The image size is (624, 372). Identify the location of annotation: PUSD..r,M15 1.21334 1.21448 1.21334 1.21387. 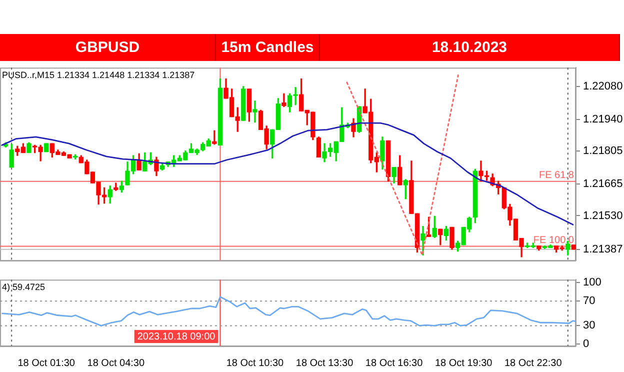
(98, 75).